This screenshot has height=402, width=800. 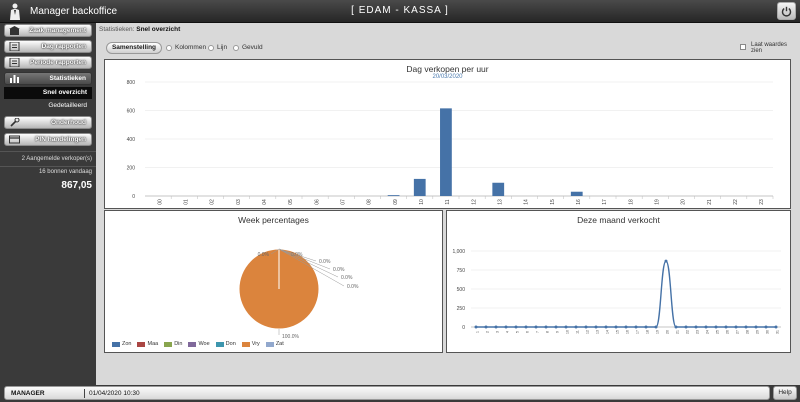 What do you see at coordinates (14, 139) in the screenshot?
I see `card-icon` at bounding box center [14, 139].